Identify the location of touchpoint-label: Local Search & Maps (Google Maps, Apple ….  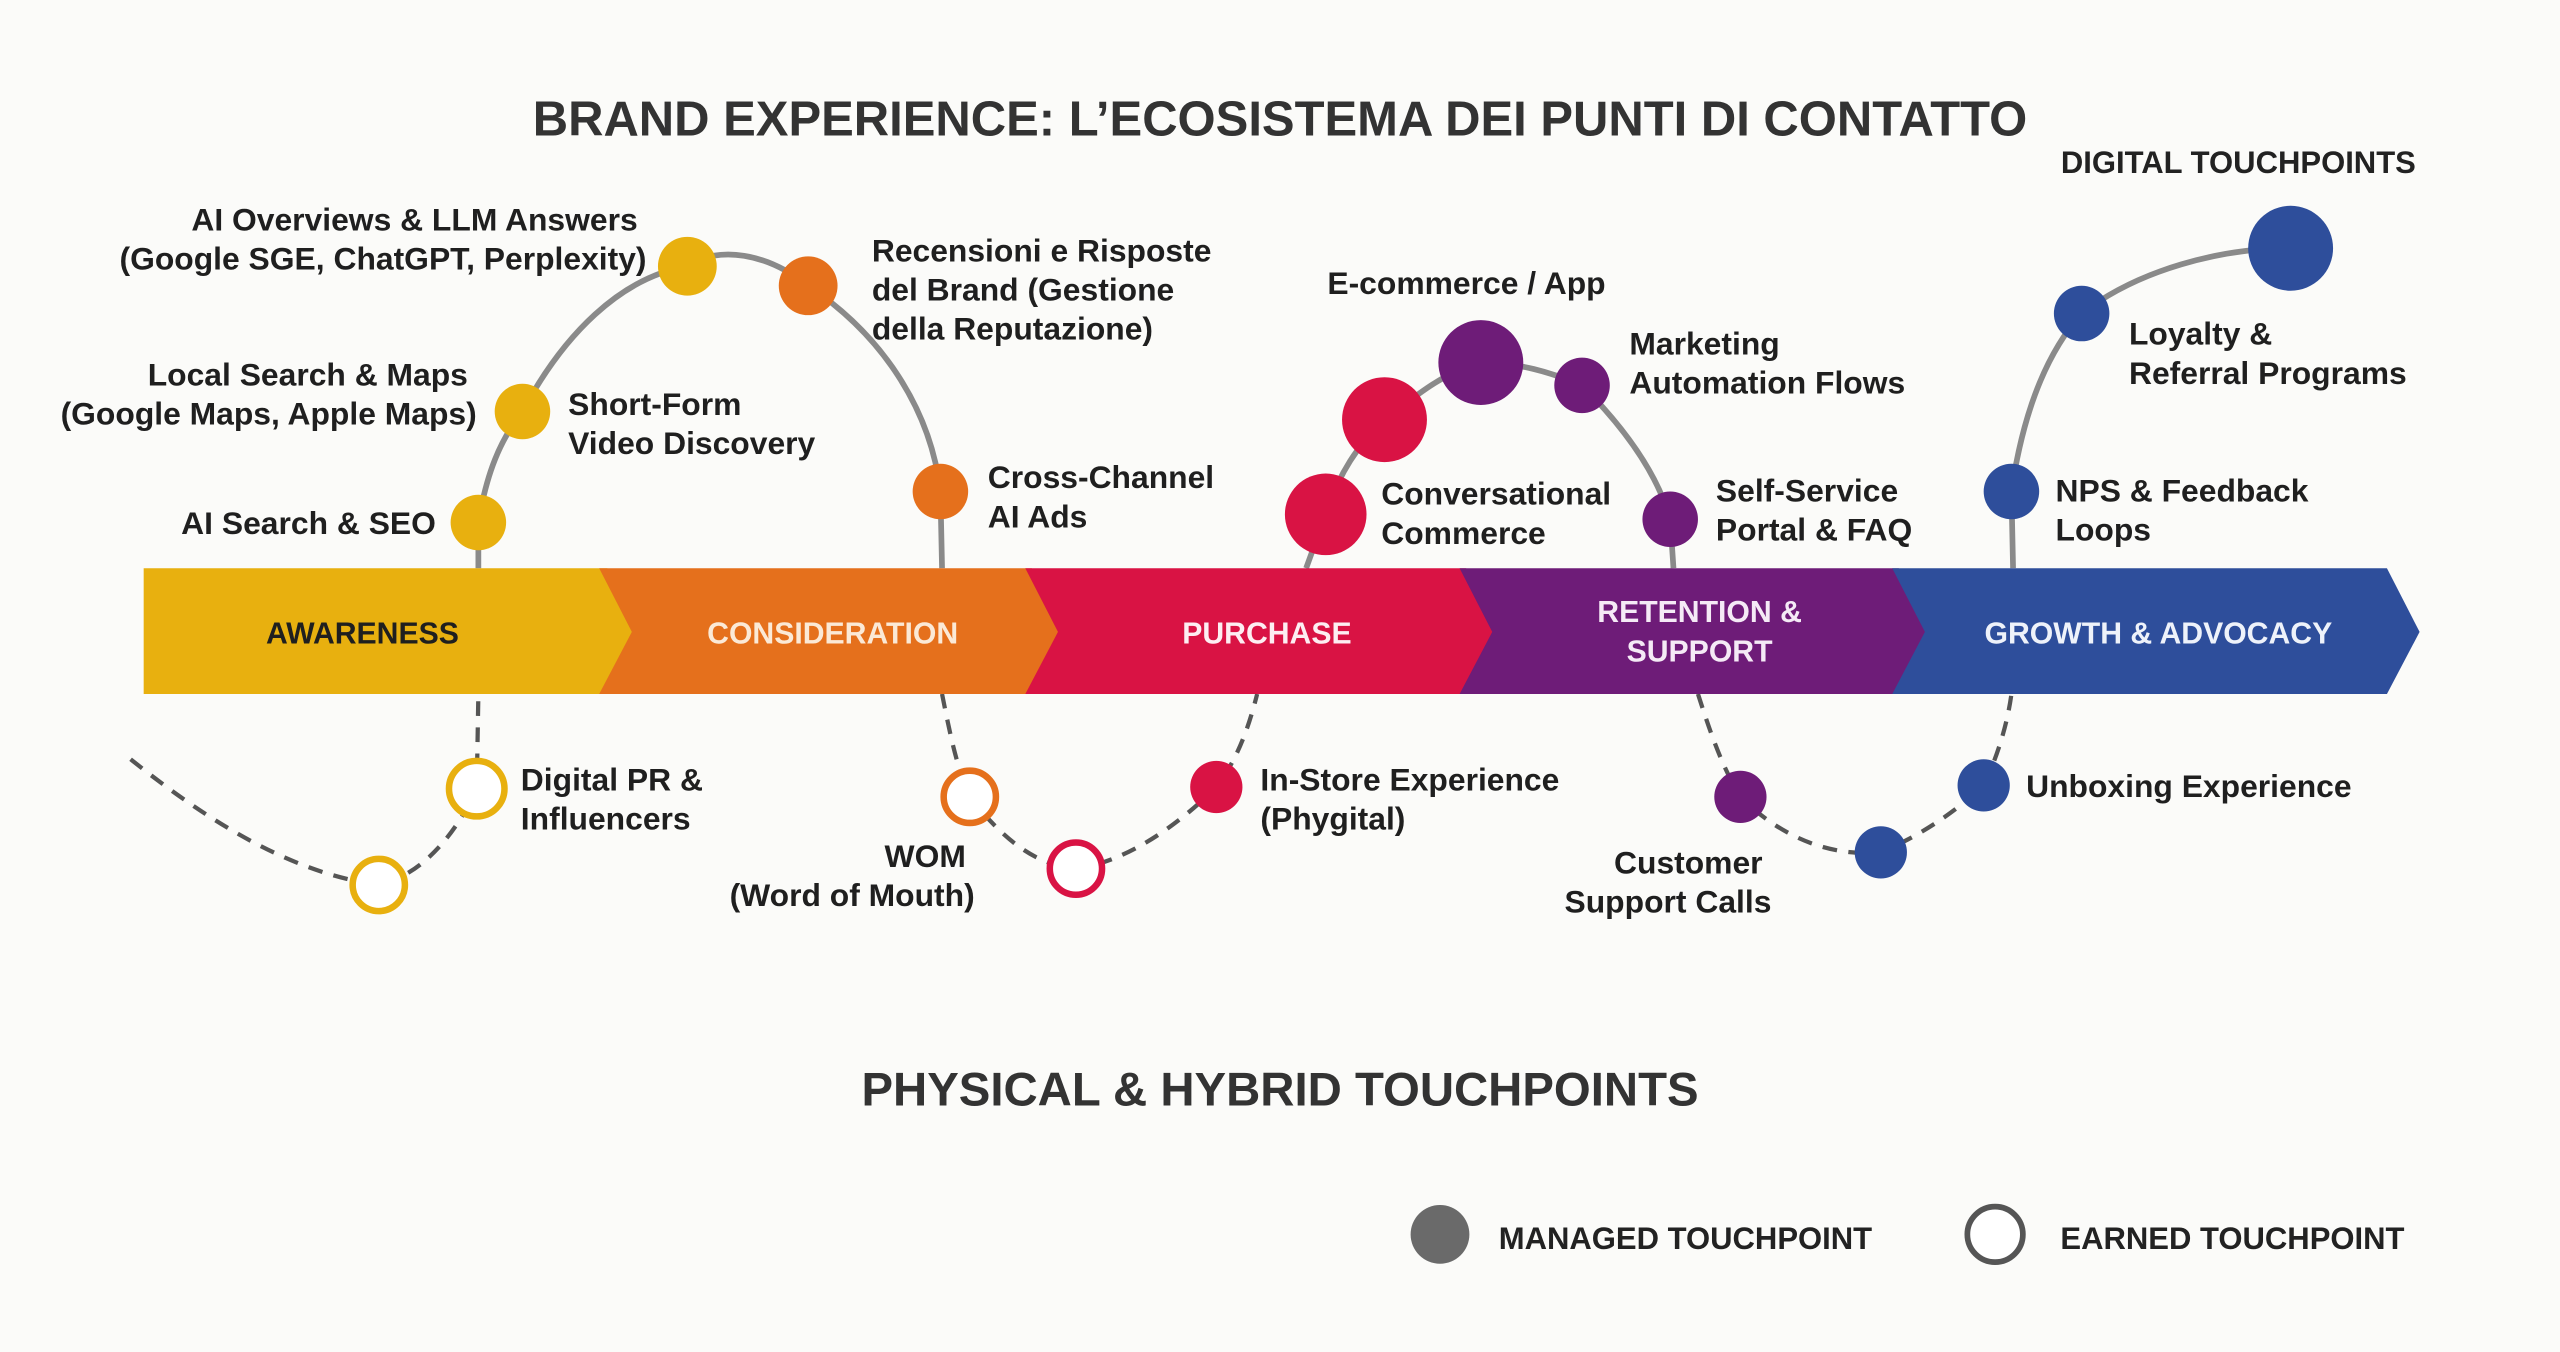
(269, 393).